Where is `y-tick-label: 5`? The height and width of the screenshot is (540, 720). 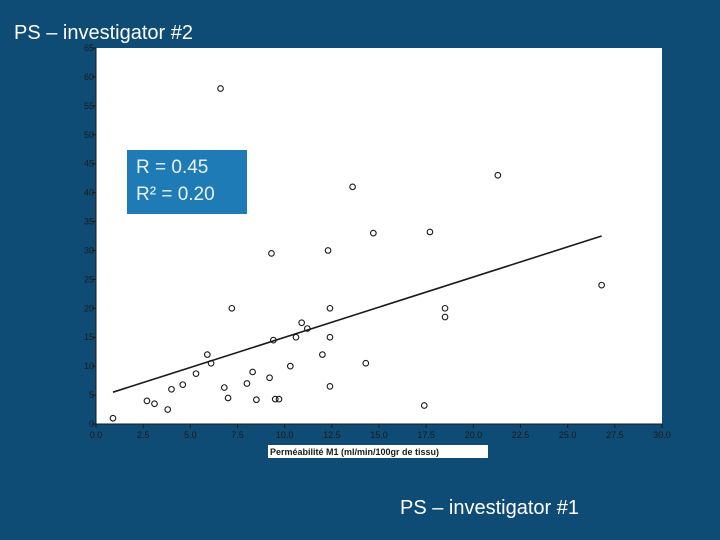
y-tick-label: 5 is located at coordinates (91, 395).